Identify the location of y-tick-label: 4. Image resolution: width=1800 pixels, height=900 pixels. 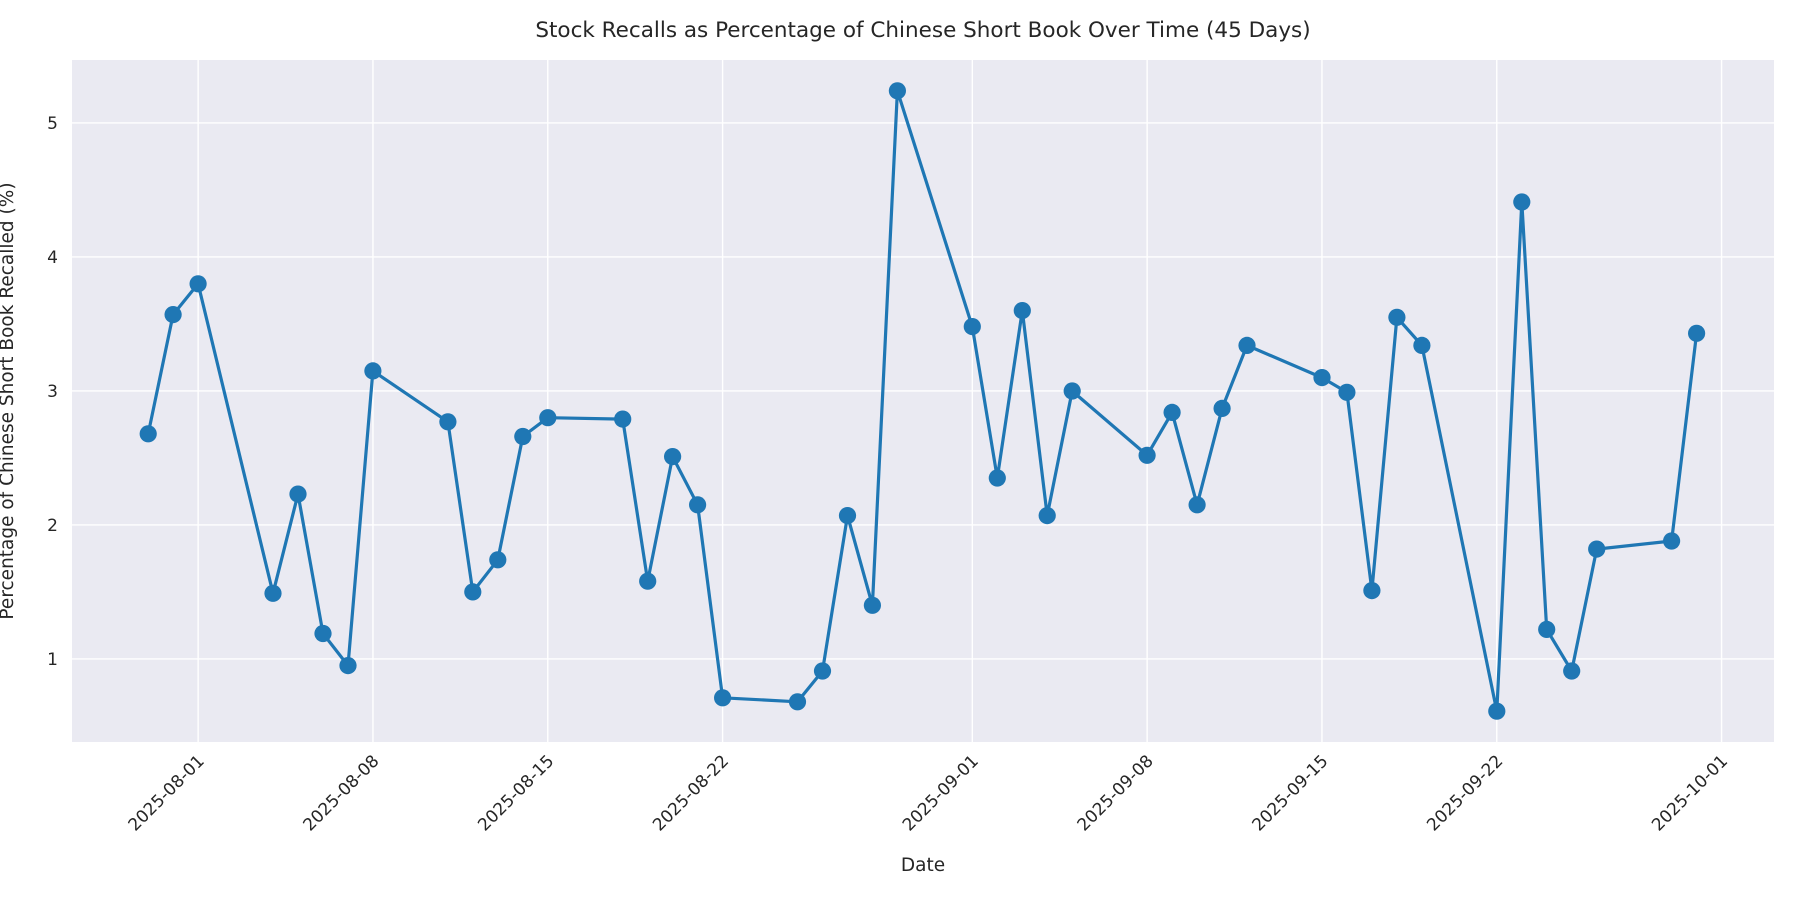
(52, 258).